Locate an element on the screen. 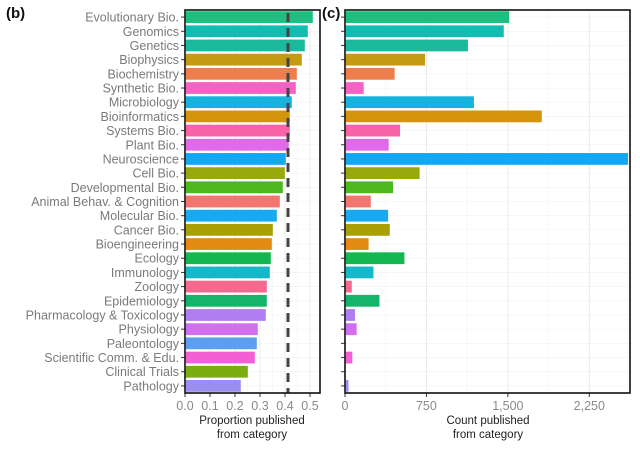 This screenshot has height=449, width=640. x-tick-label: 0 is located at coordinates (345, 406).